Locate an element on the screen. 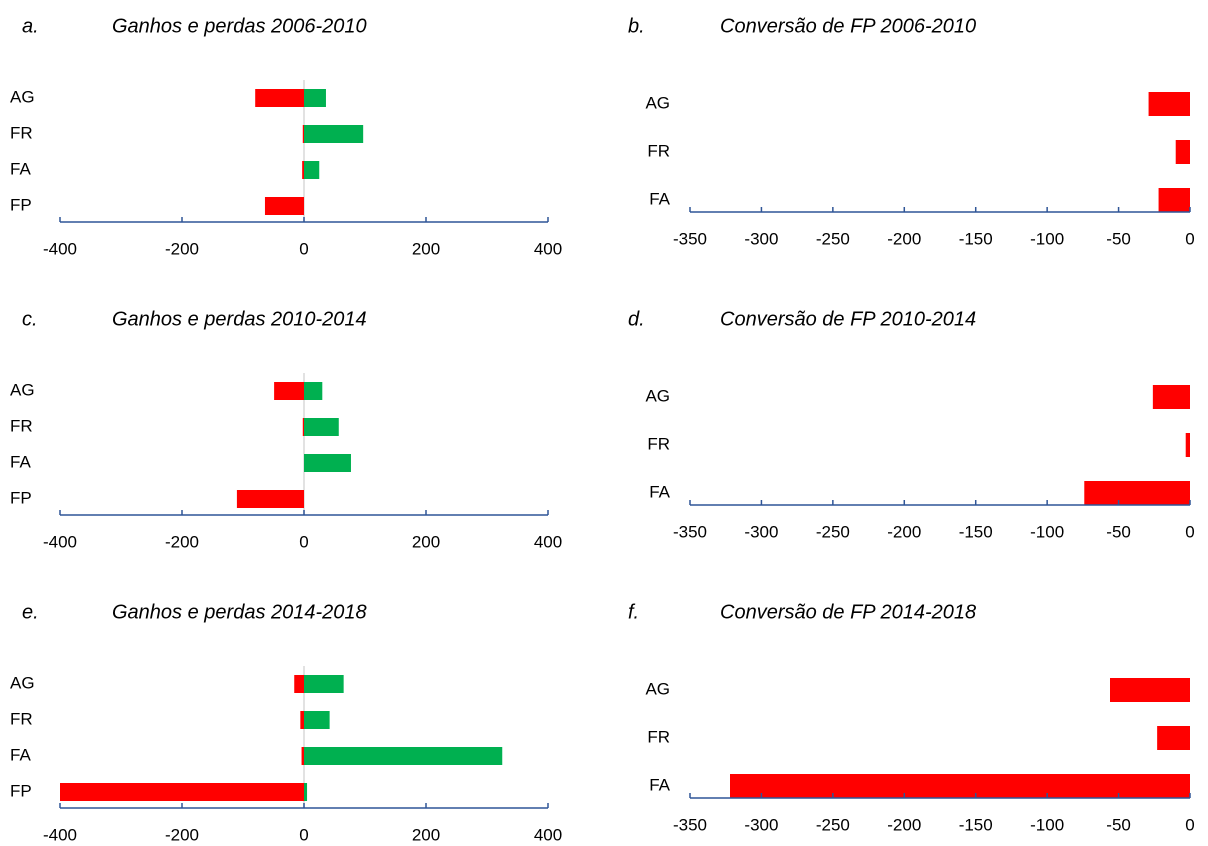 Image resolution: width=1208 pixels, height=846 pixels. panel-title: Ganhos e perdas 2010-2014 is located at coordinates (239, 319).